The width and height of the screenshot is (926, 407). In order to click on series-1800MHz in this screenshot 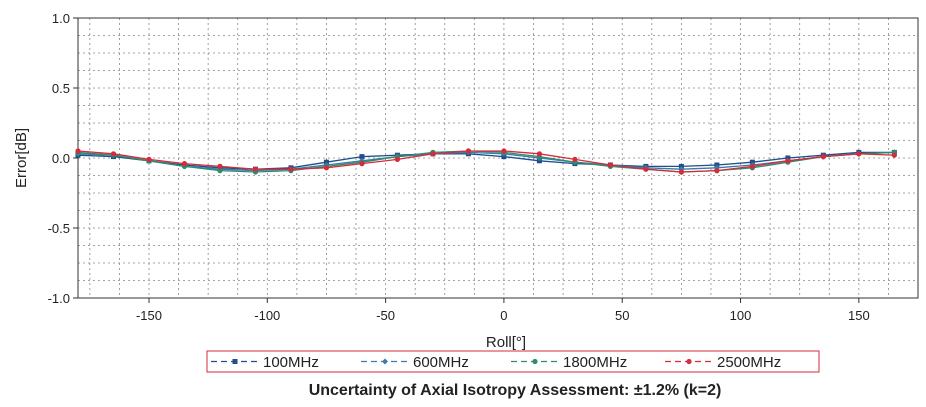, I will do `click(486, 161)`.